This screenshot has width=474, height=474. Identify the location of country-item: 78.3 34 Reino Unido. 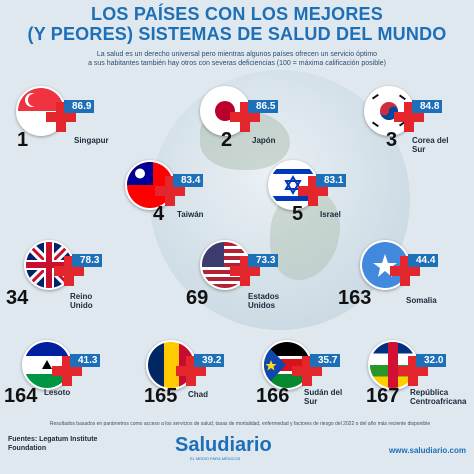
(70, 275).